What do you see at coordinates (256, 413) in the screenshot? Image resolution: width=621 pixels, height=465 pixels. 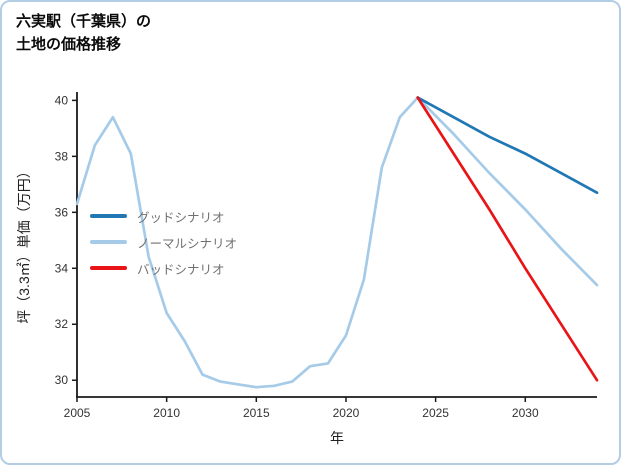 I see `x-tick-label: 2015` at bounding box center [256, 413].